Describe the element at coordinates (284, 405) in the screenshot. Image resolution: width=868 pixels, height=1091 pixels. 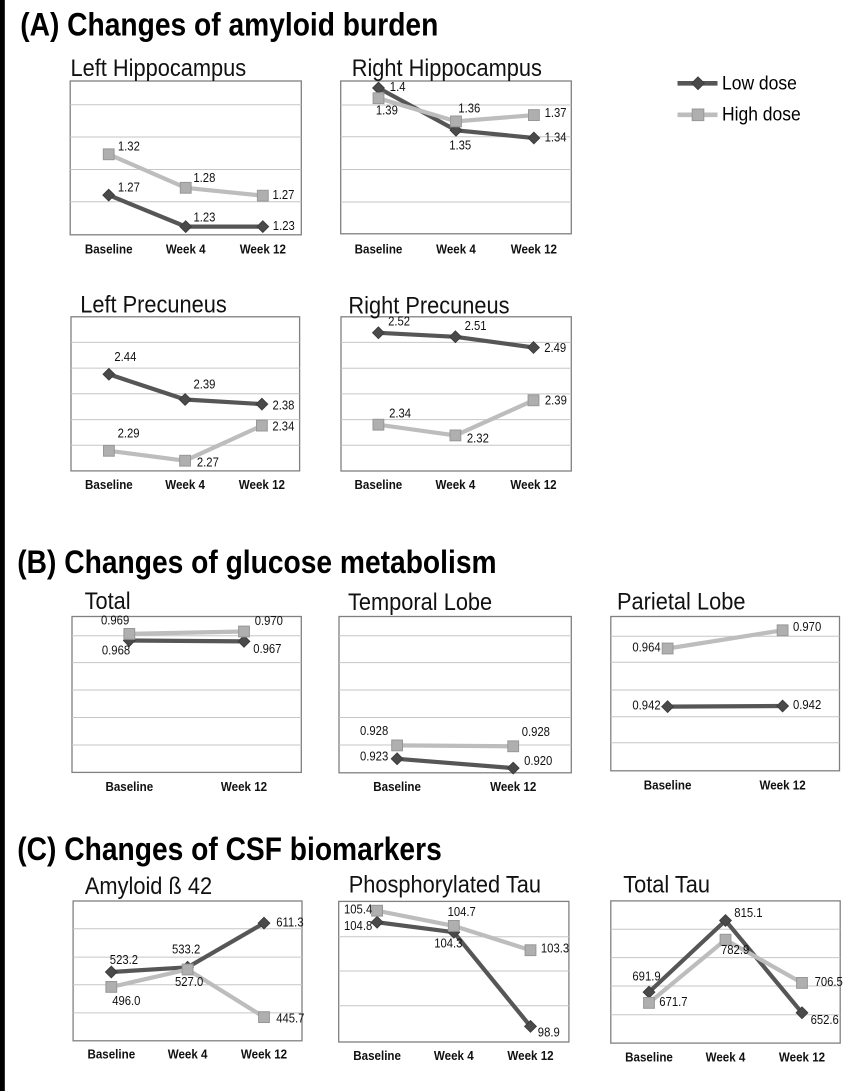
I see `svg-text: 2.38` at that location.